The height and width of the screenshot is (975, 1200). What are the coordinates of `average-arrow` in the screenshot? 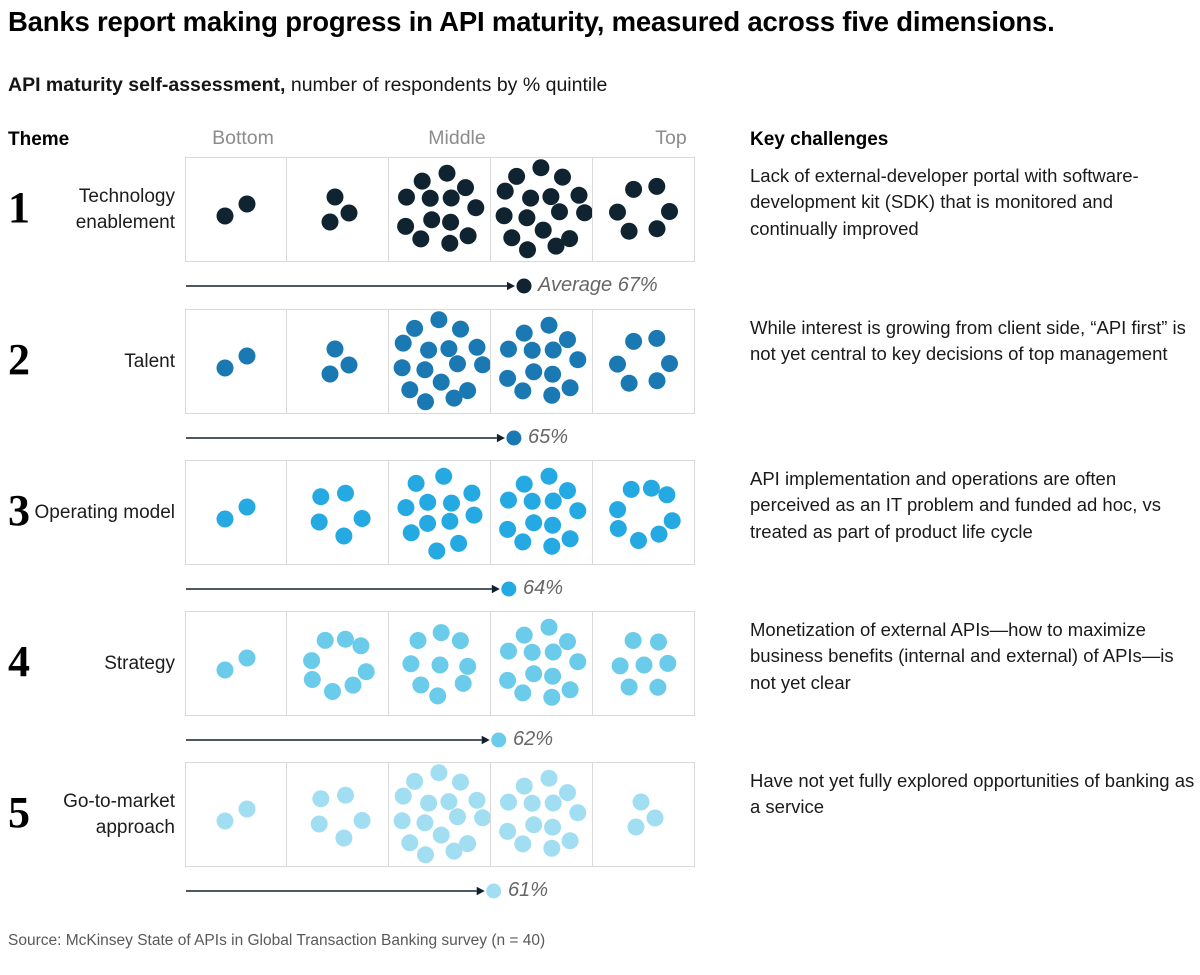 It's located at (351, 589).